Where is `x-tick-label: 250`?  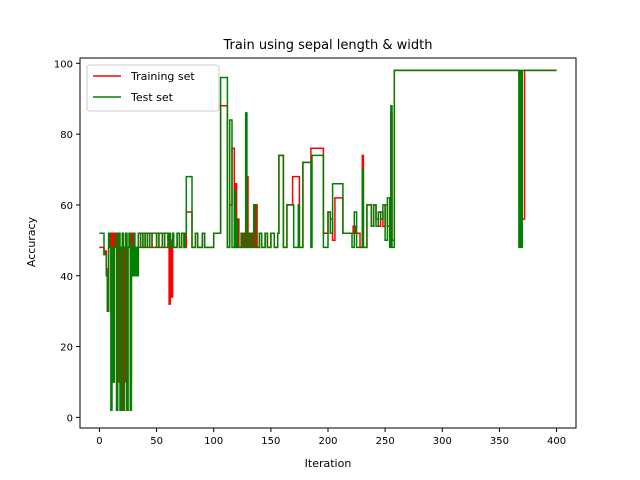 x-tick-label: 250 is located at coordinates (385, 441).